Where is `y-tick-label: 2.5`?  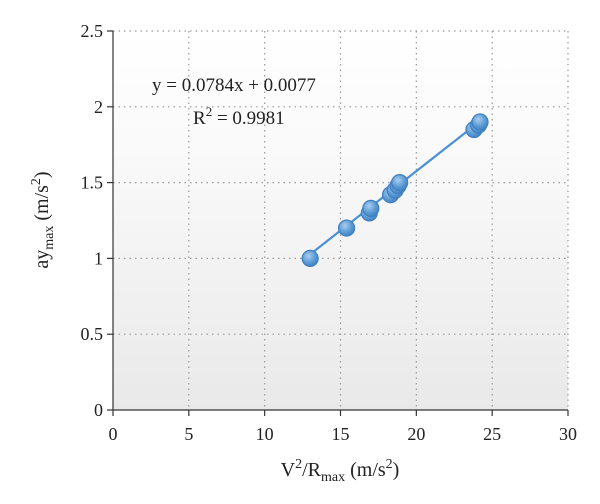 y-tick-label: 2.5 is located at coordinates (92, 31).